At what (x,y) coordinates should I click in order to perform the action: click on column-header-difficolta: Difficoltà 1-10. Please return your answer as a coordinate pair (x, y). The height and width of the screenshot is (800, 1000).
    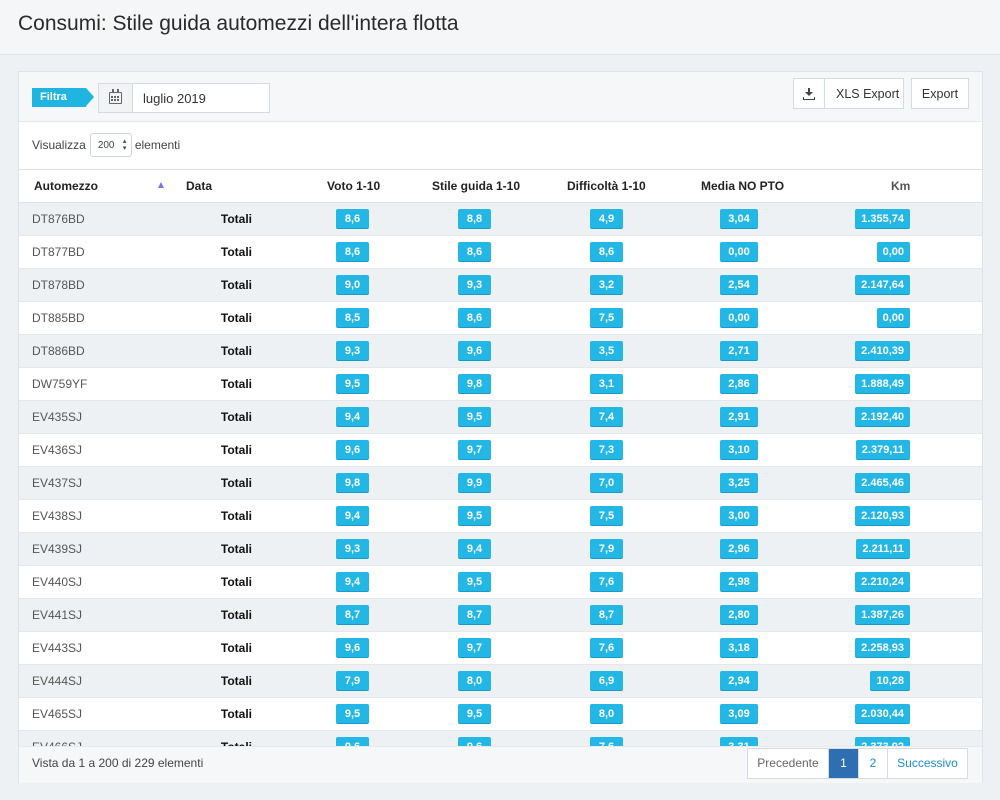
    Looking at the image, I should click on (606, 186).